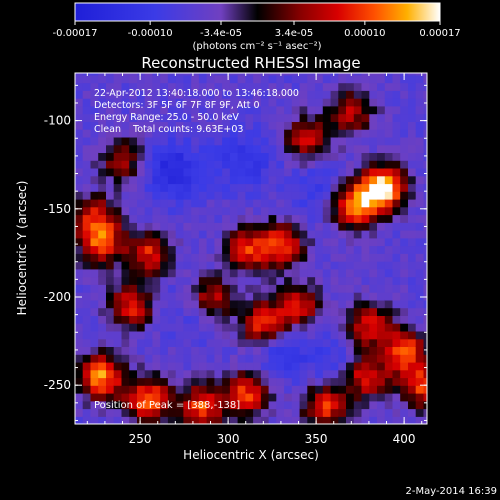 This screenshot has height=500, width=500. I want to click on y-tick-label: -250, so click(57, 385).